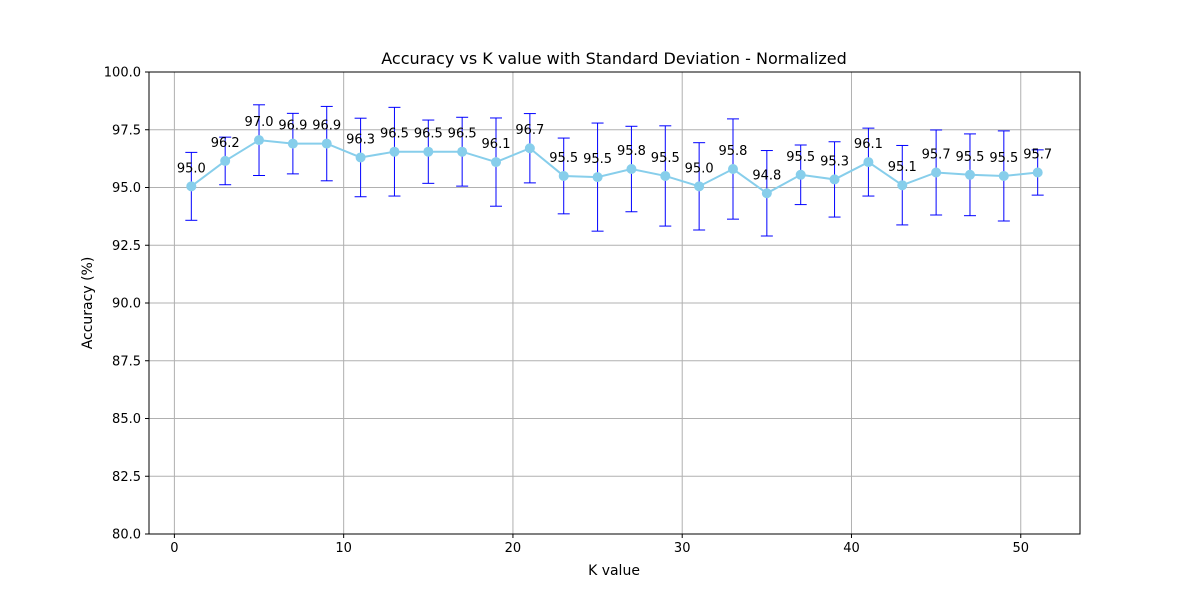 This screenshot has height=600, width=1200. Describe the element at coordinates (1020, 548) in the screenshot. I see `x-tick-label: 50` at that location.